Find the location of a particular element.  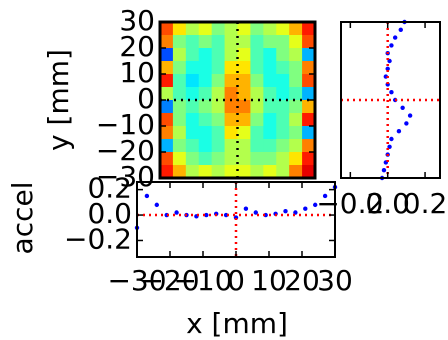

y-tick-label: 30 is located at coordinates (137, 20).